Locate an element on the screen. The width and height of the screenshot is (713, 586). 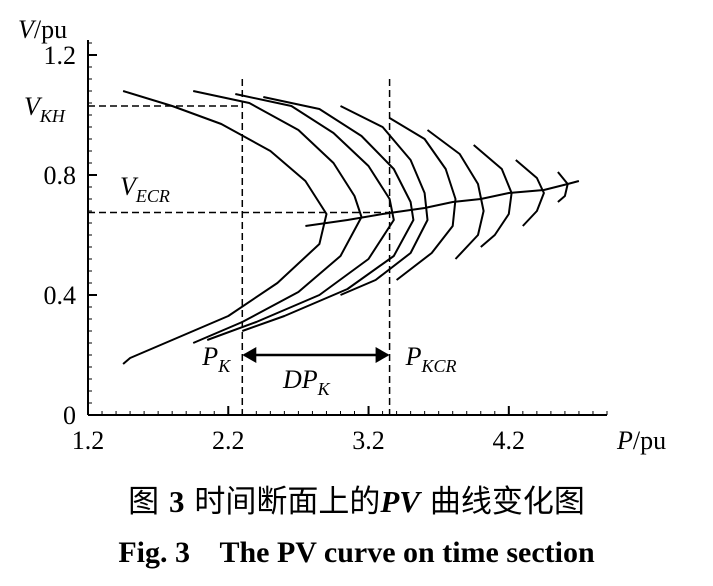
y-tick-label: 0.8 is located at coordinates (60, 175).